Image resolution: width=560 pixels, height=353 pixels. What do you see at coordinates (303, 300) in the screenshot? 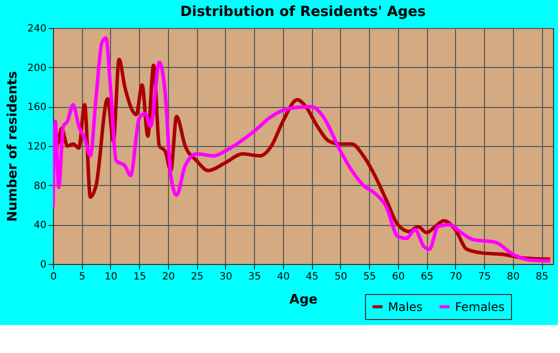
I see `x-axis-title: Age` at bounding box center [303, 300].